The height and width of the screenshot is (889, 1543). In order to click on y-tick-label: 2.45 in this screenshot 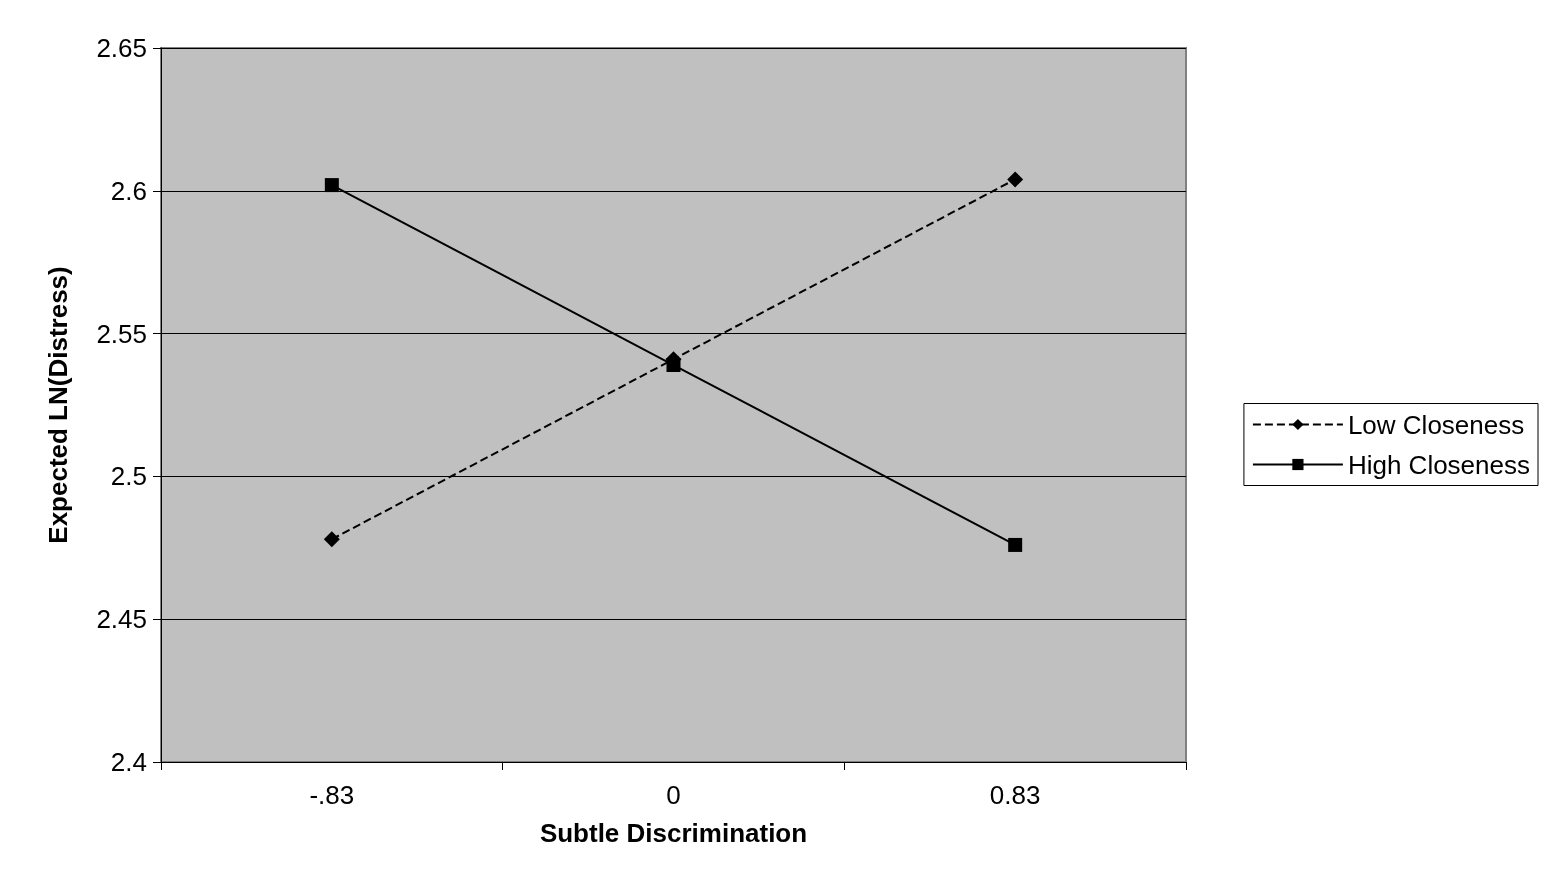, I will do `click(121, 619)`.